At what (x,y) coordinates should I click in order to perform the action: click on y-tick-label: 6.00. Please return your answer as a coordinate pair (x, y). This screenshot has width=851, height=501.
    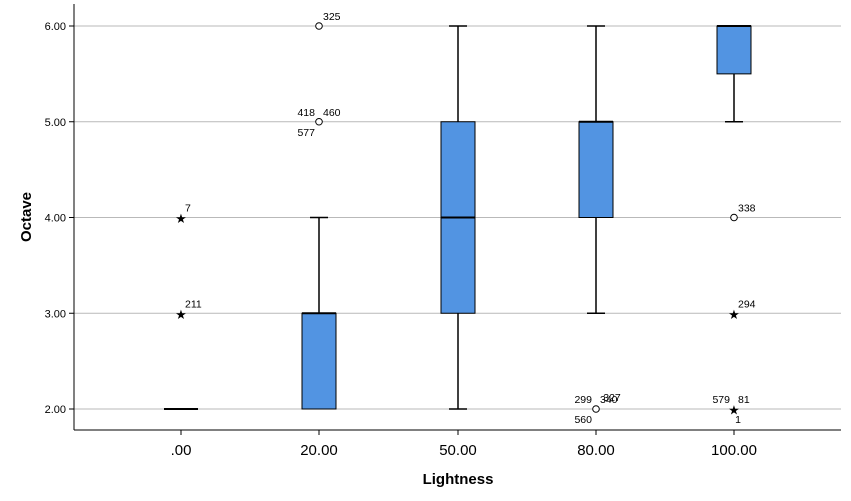
    Looking at the image, I should click on (55, 27).